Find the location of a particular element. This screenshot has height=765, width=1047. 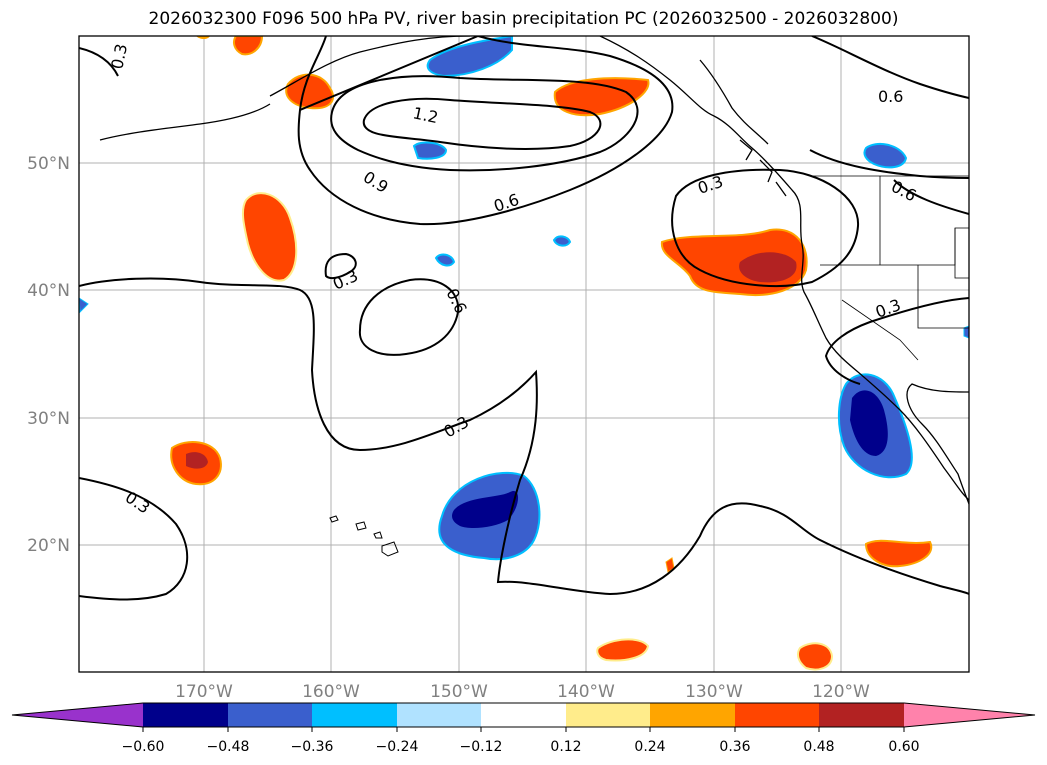

colorbar-tick-label: 0.60 is located at coordinates (903, 747).